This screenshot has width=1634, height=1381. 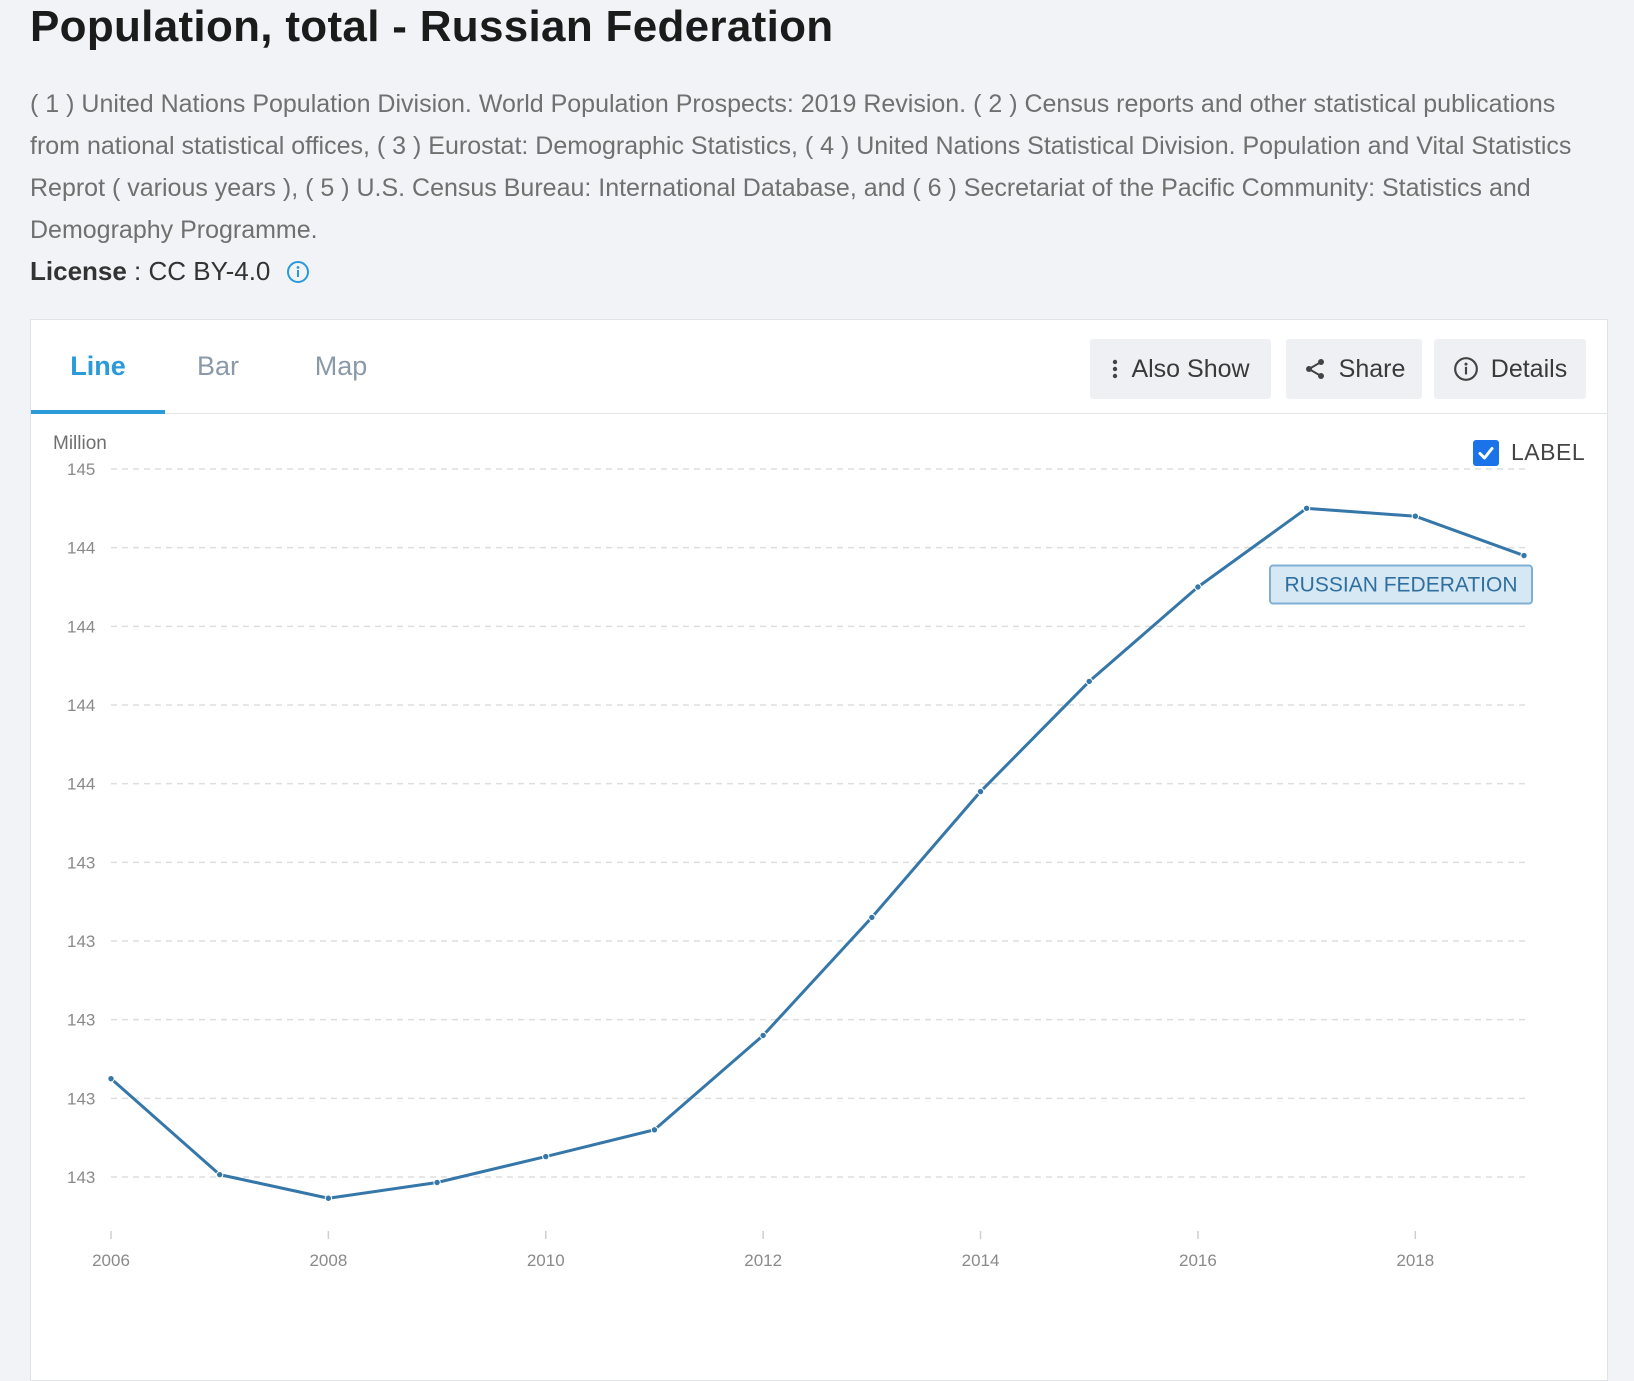 I want to click on series-label: RUSSIAN FEDERATION, so click(x=1401, y=585).